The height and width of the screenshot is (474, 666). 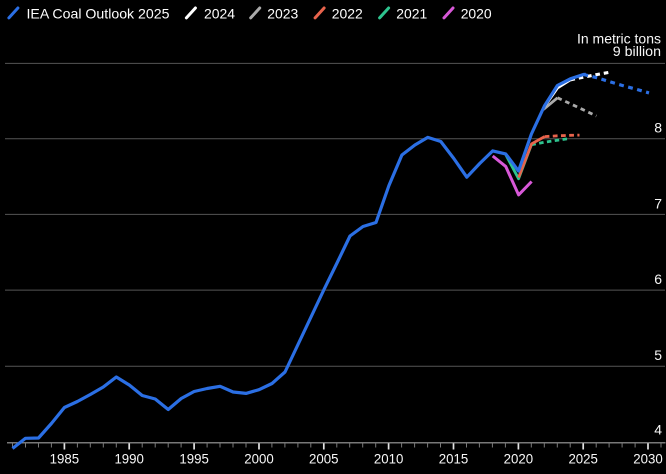 I want to click on svg-text: 6, so click(x=658, y=279).